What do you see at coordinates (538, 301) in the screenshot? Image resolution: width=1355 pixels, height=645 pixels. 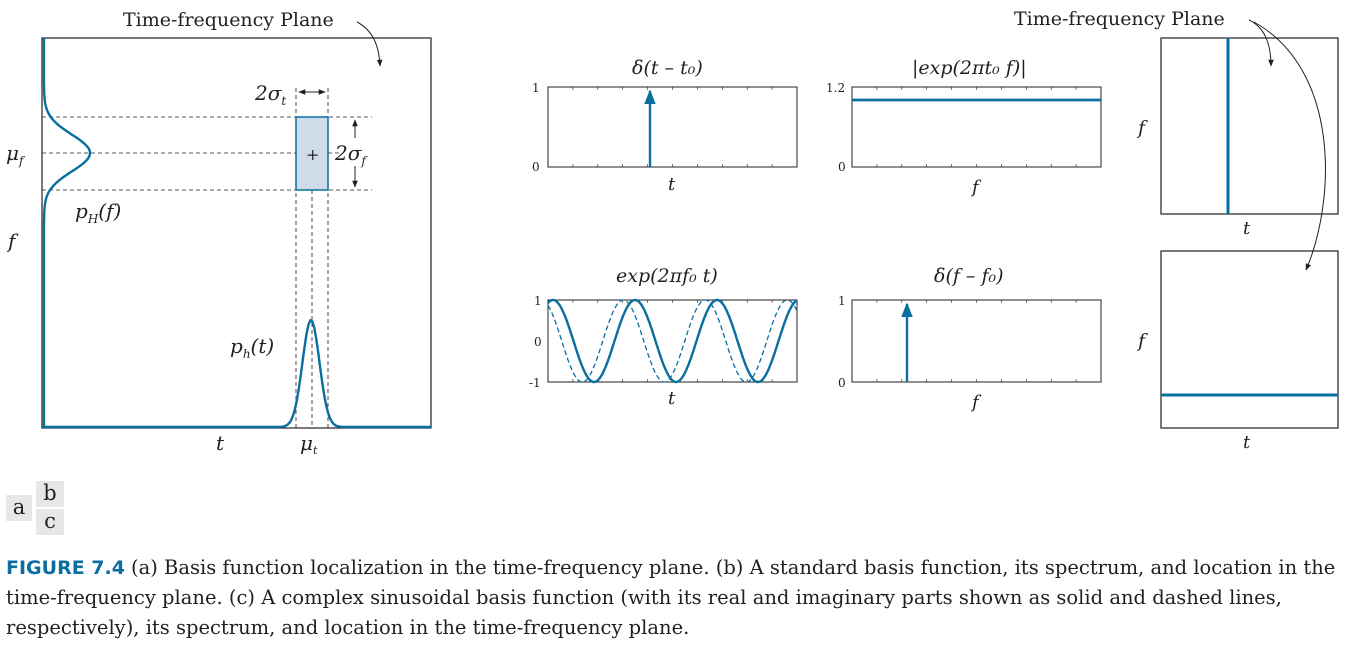 I see `plot-c1-tick-1: 1` at bounding box center [538, 301].